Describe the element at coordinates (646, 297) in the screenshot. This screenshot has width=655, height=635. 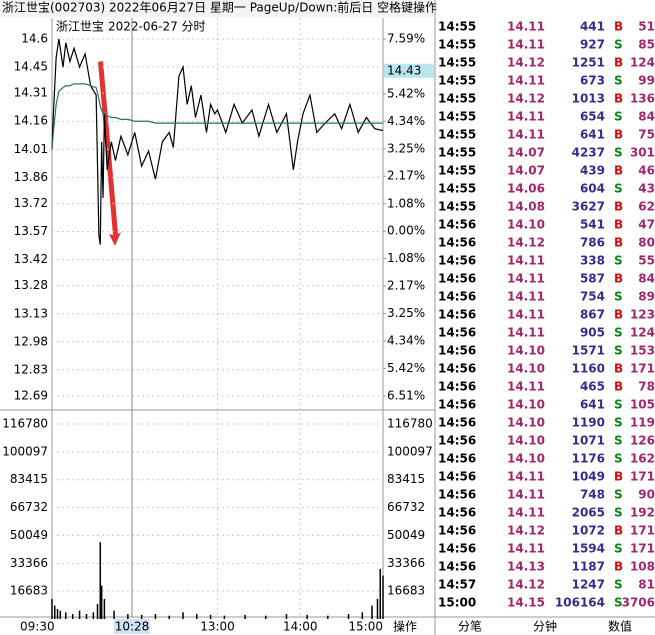
I see `trade-count: 89` at that location.